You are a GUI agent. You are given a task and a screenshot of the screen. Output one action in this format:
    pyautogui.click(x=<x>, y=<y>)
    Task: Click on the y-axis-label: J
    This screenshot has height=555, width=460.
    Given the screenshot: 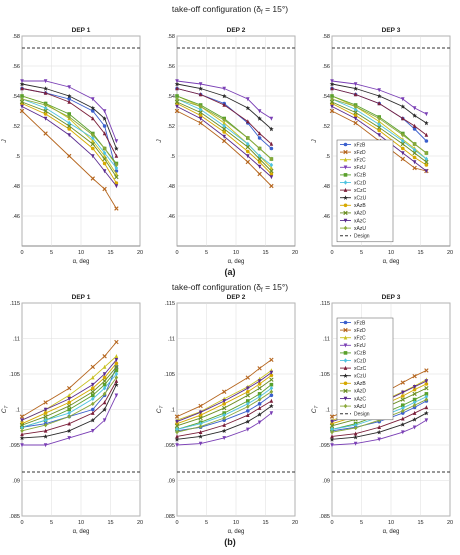 What is the action you would take?
    pyautogui.click(x=4, y=141)
    